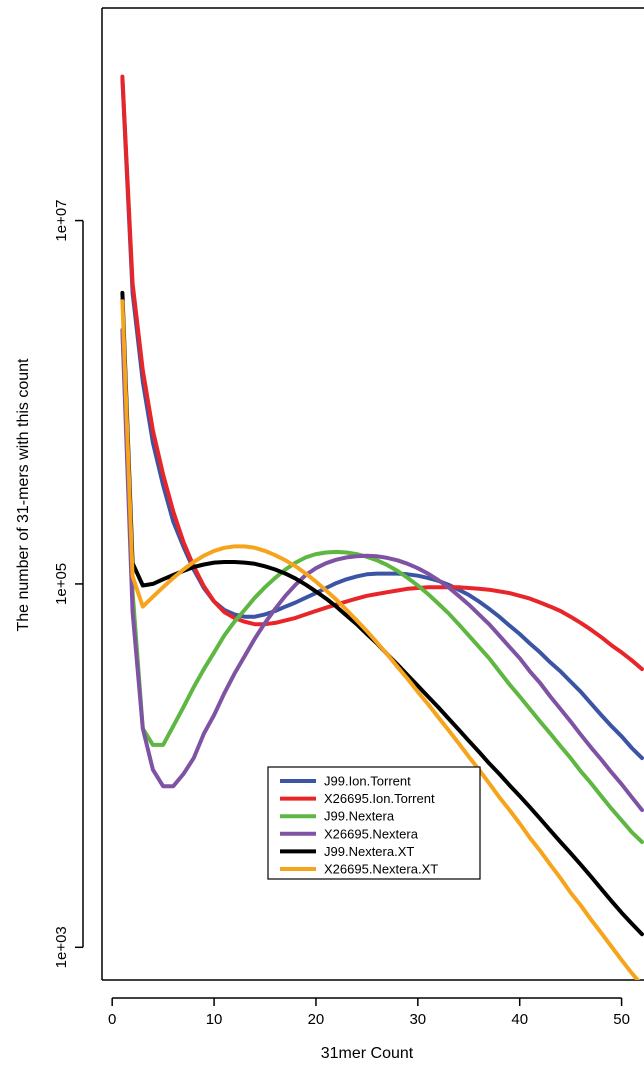  I want to click on x-tick-label: 0, so click(112, 1019).